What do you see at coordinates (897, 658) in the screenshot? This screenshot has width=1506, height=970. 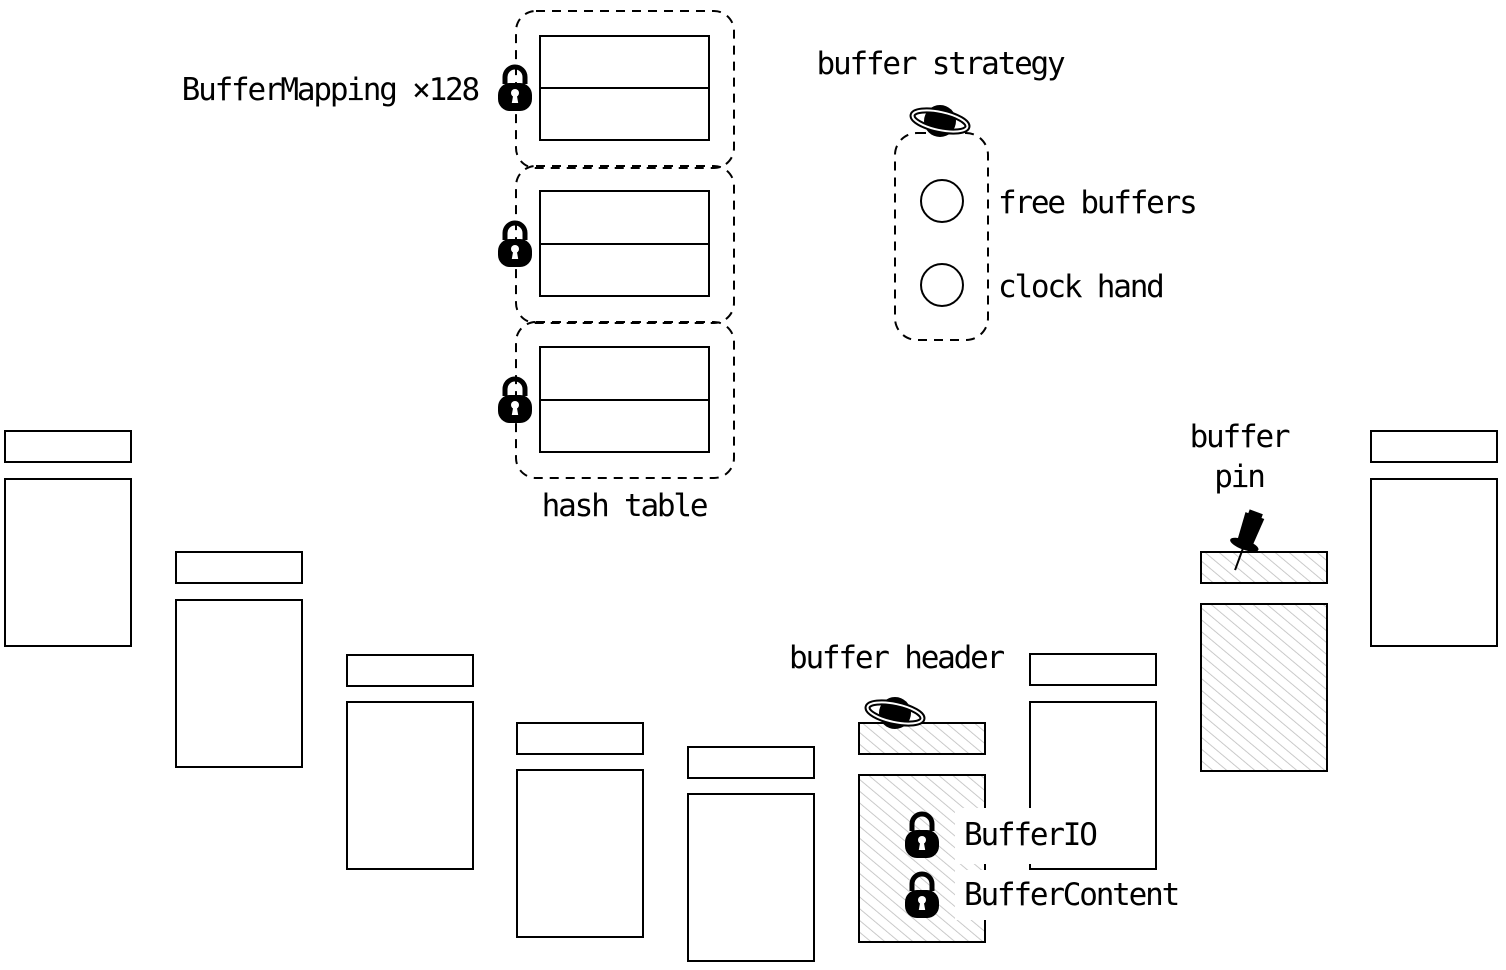 I see `buffer-header-label: buffer header` at bounding box center [897, 658].